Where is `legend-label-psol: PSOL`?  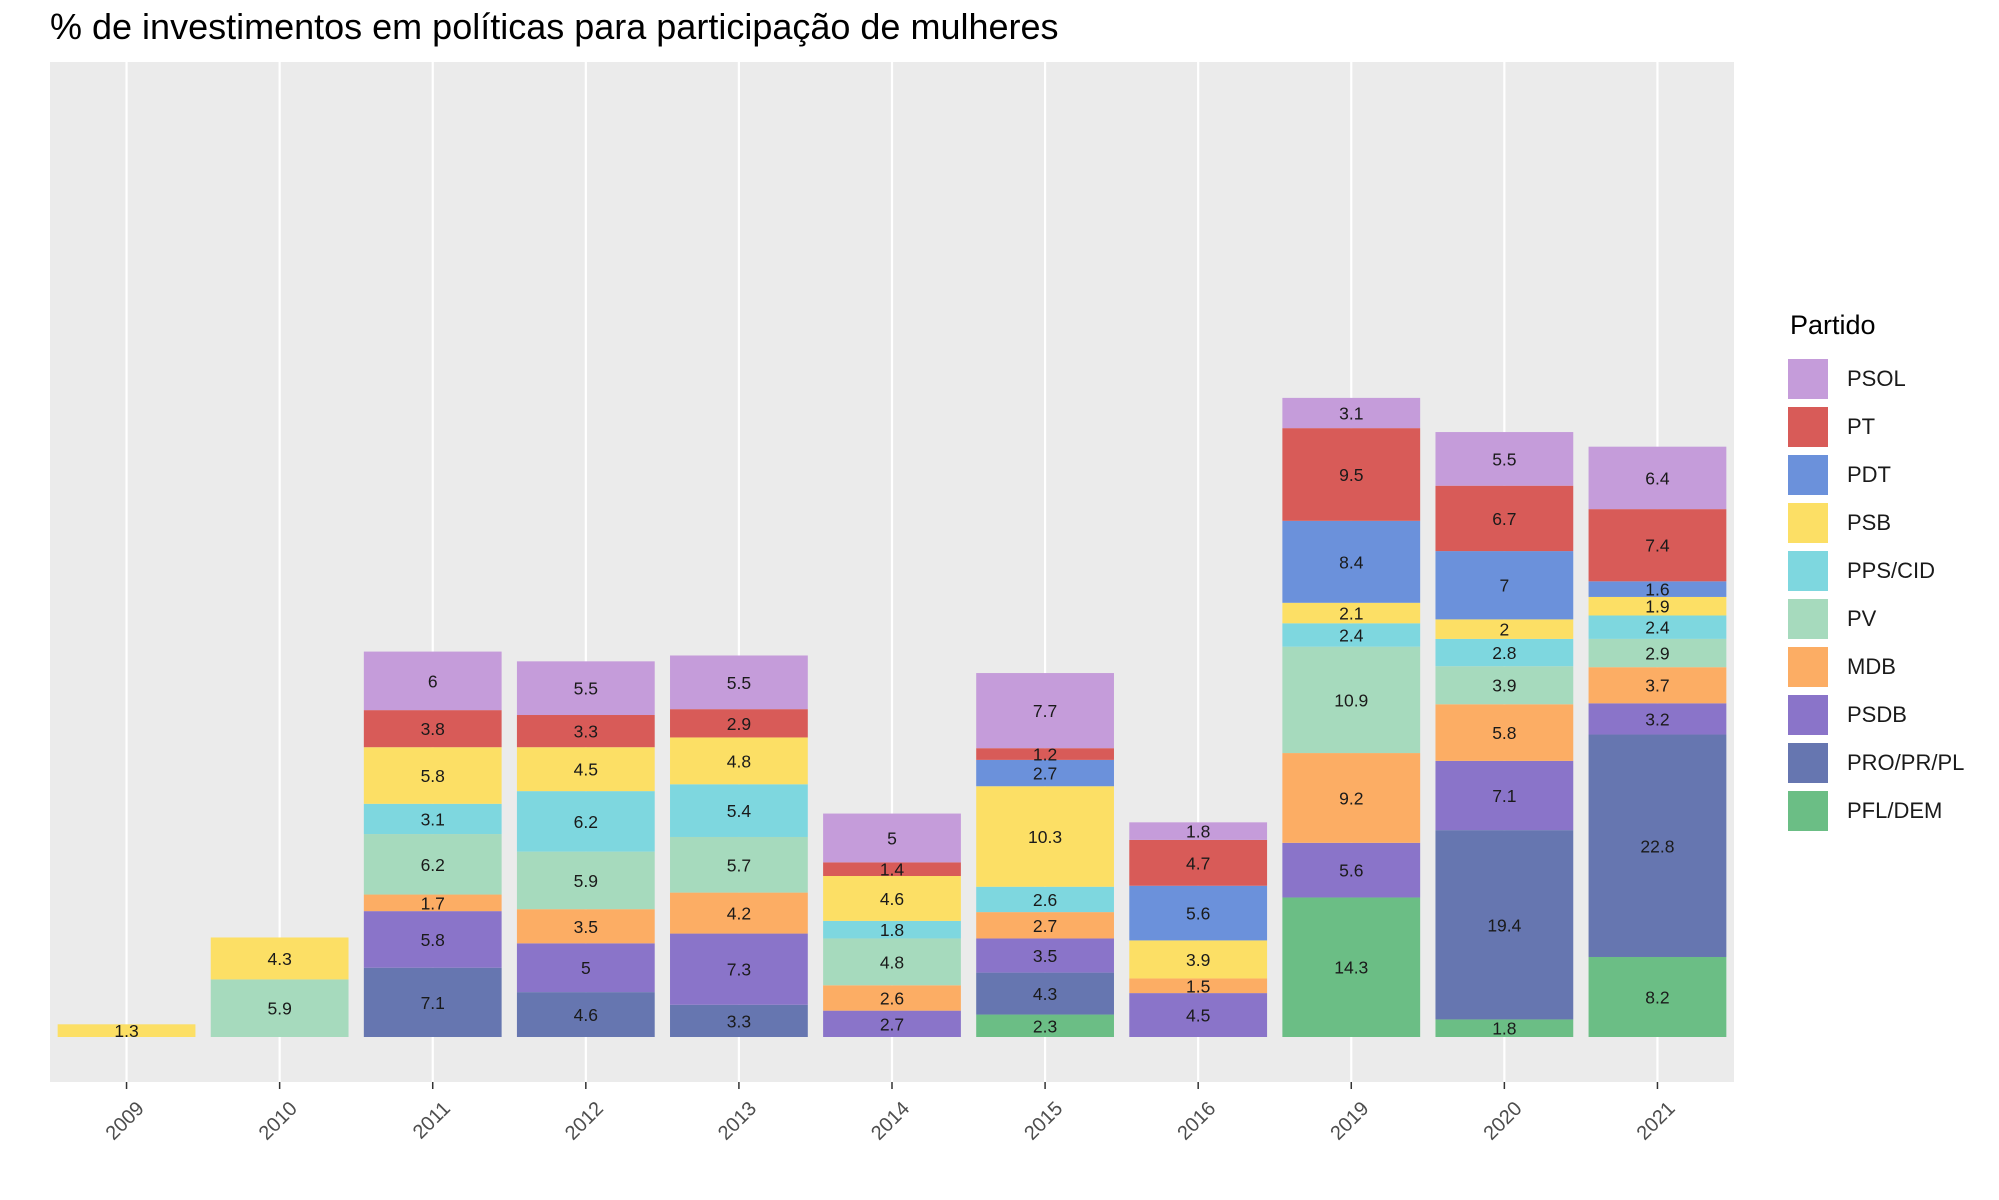
legend-label-psol: PSOL is located at coordinates (1876, 378).